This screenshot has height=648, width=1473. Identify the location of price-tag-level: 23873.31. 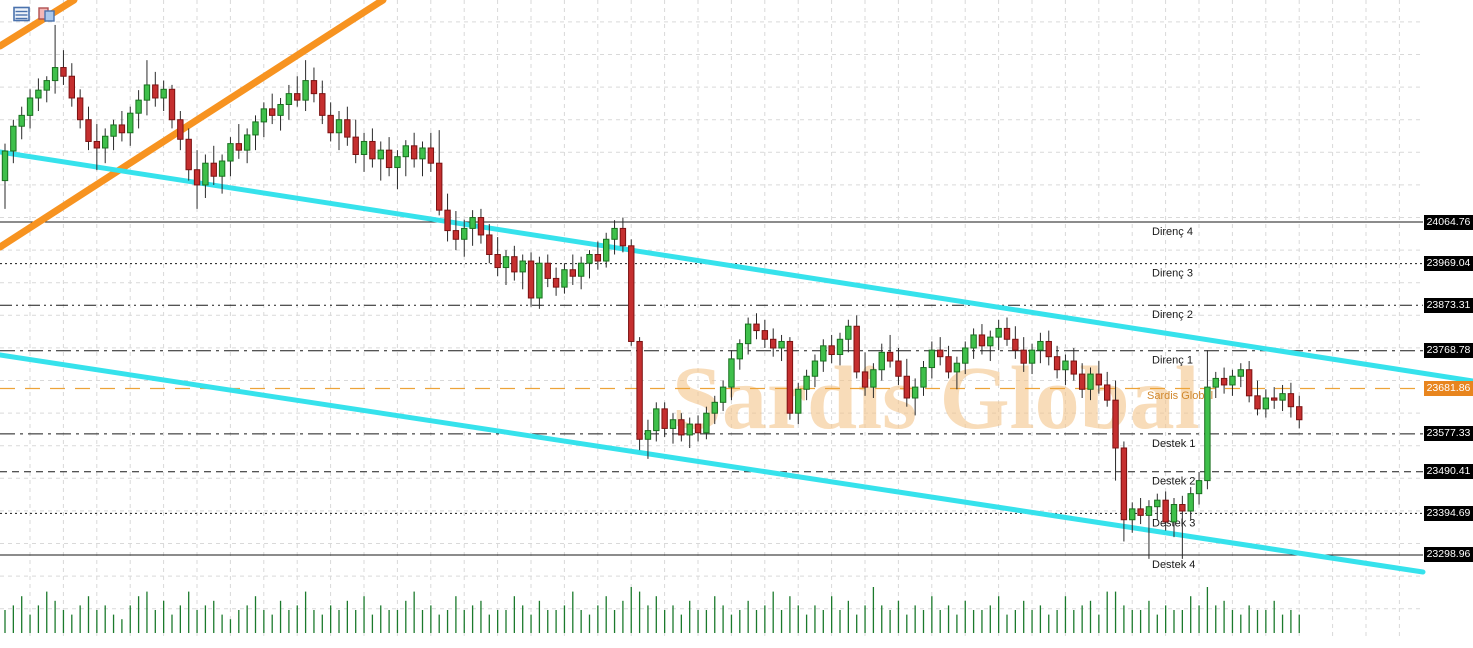
(1448, 305).